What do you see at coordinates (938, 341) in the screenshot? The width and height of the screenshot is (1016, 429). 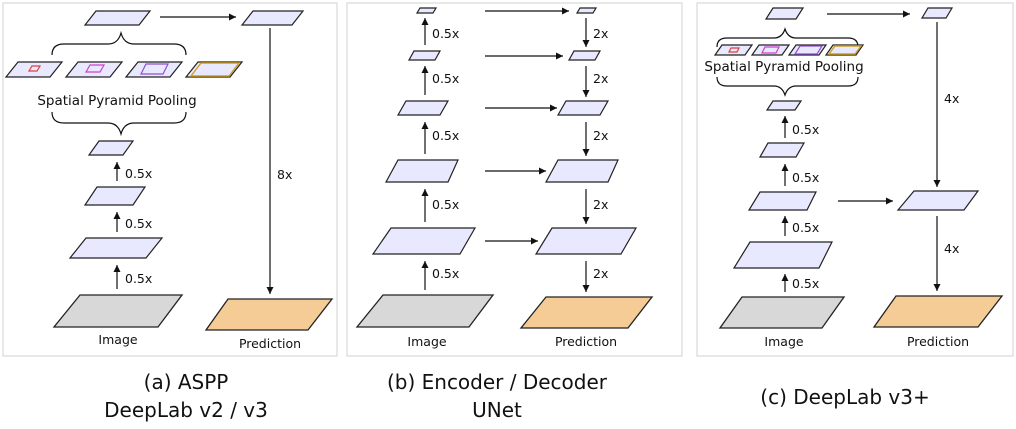 I see `v3plus-prediction-label: Prediction` at bounding box center [938, 341].